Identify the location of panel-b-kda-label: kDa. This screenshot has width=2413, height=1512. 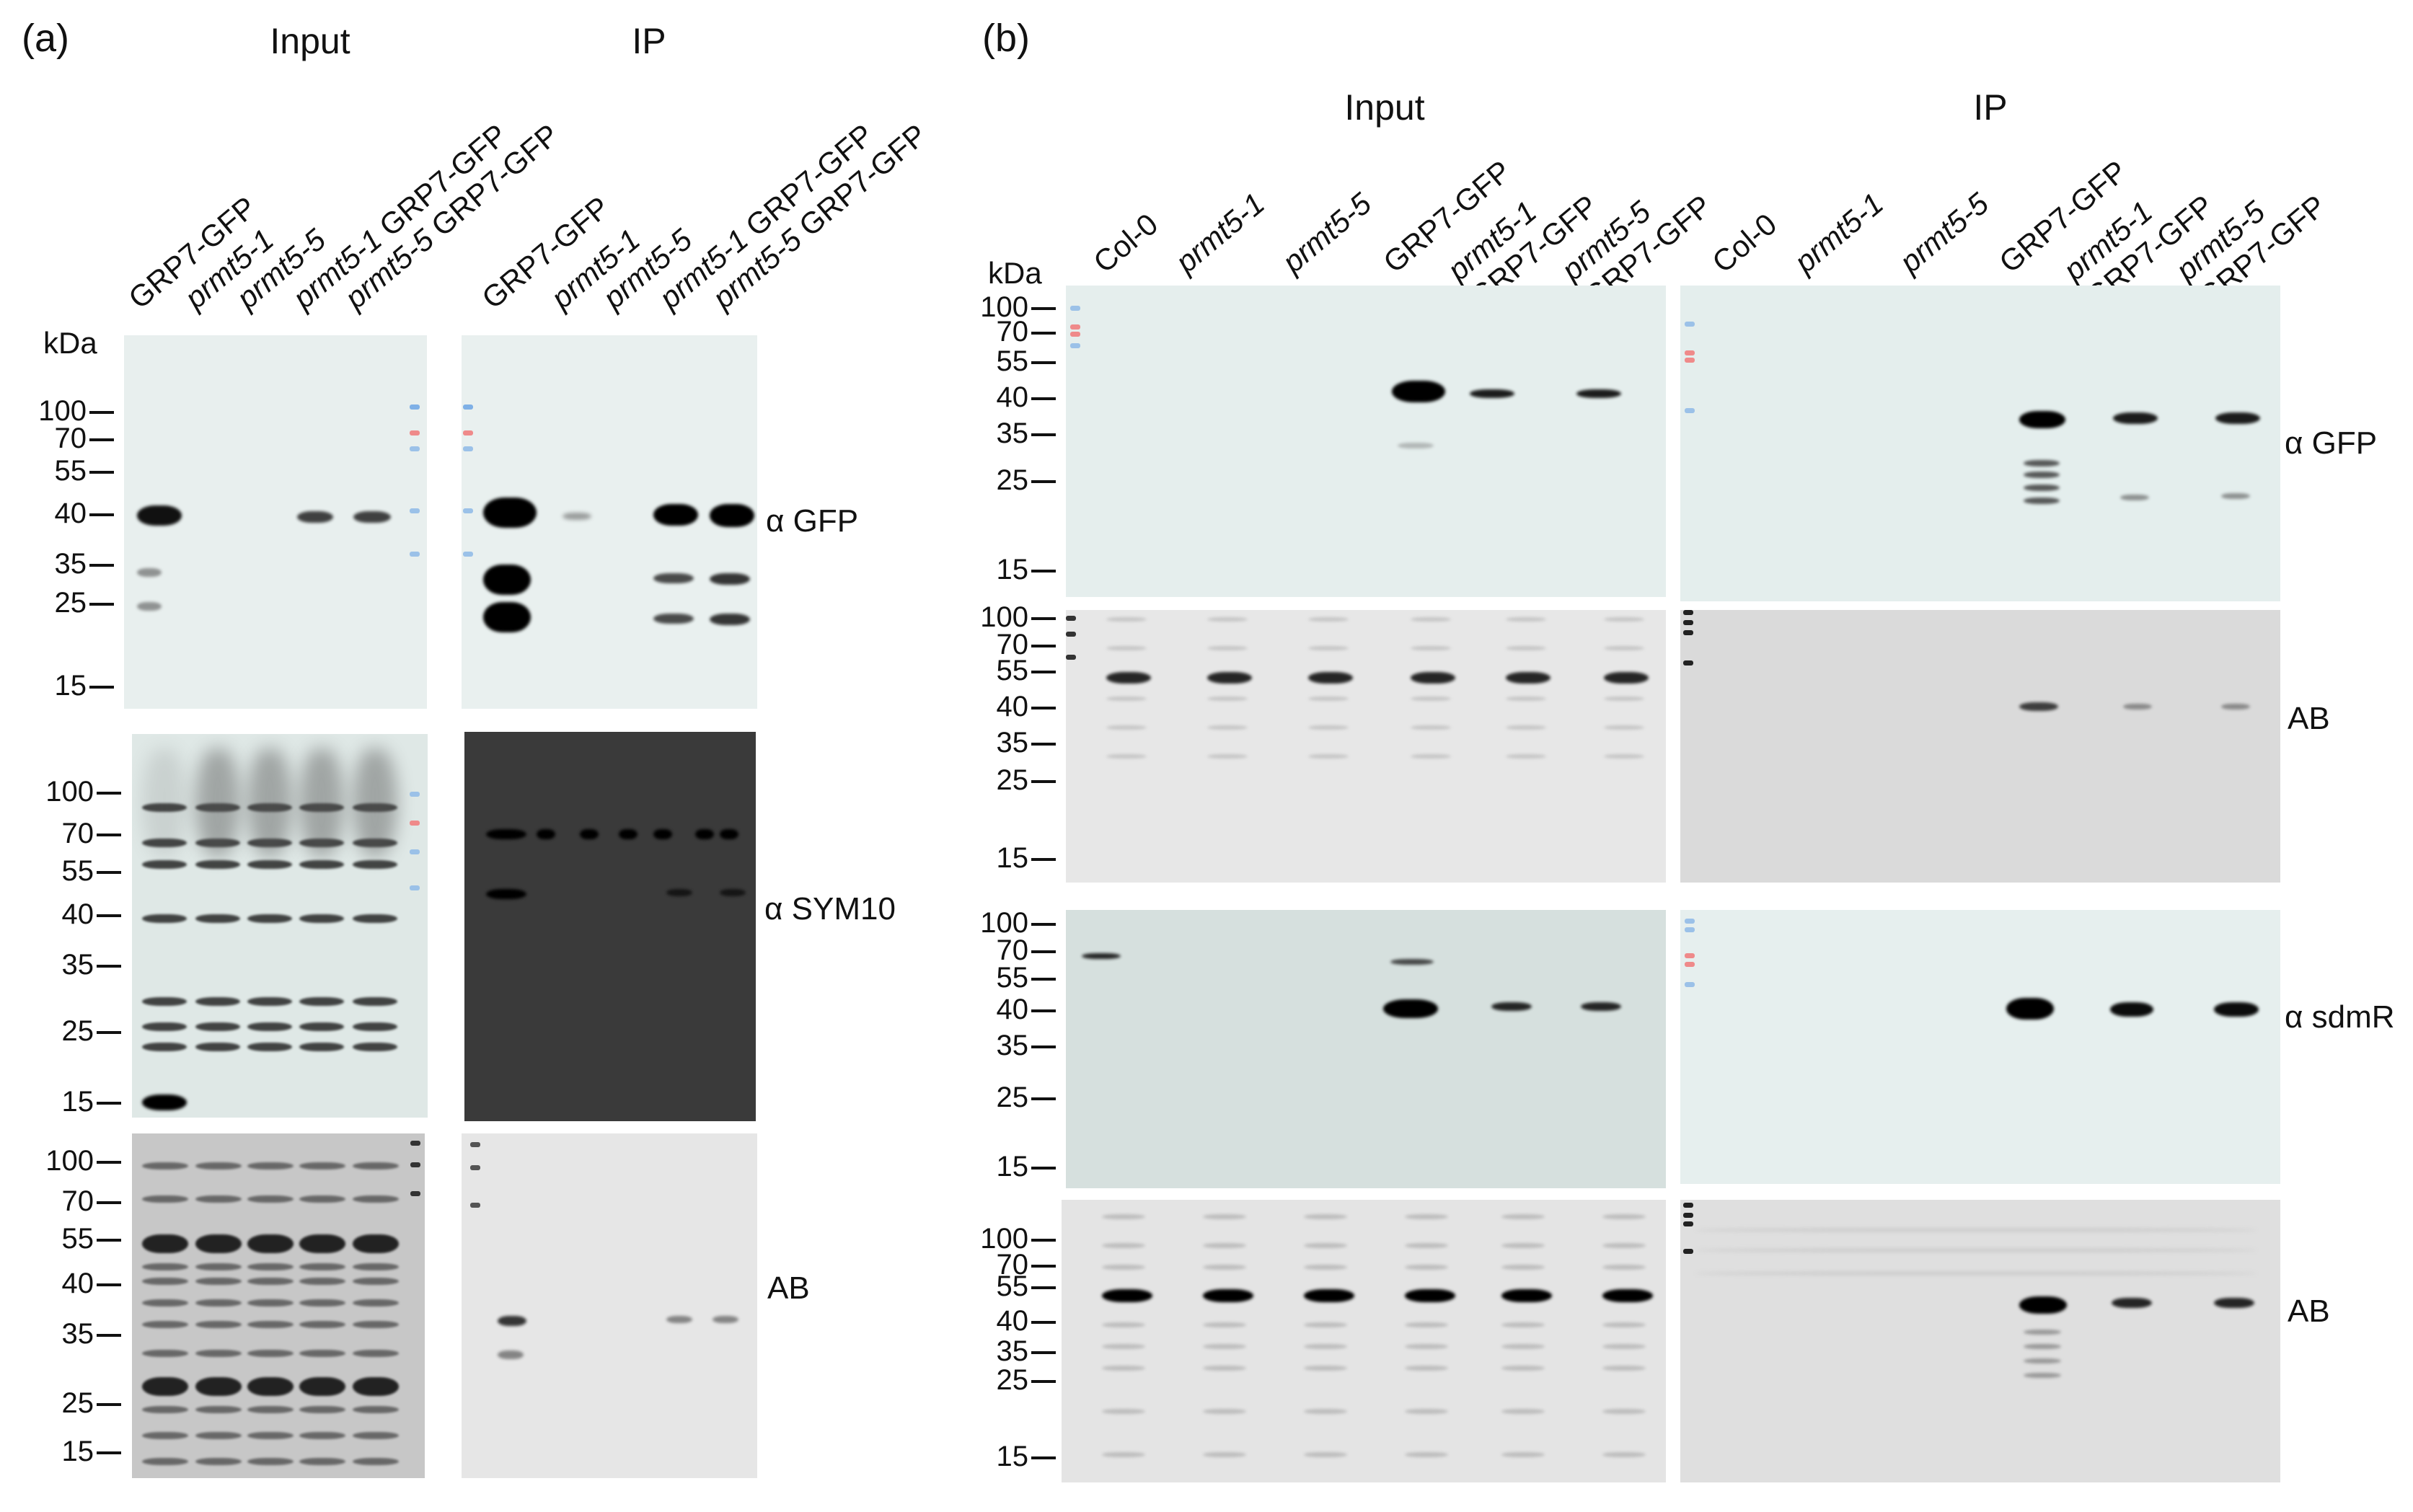
(1015, 273).